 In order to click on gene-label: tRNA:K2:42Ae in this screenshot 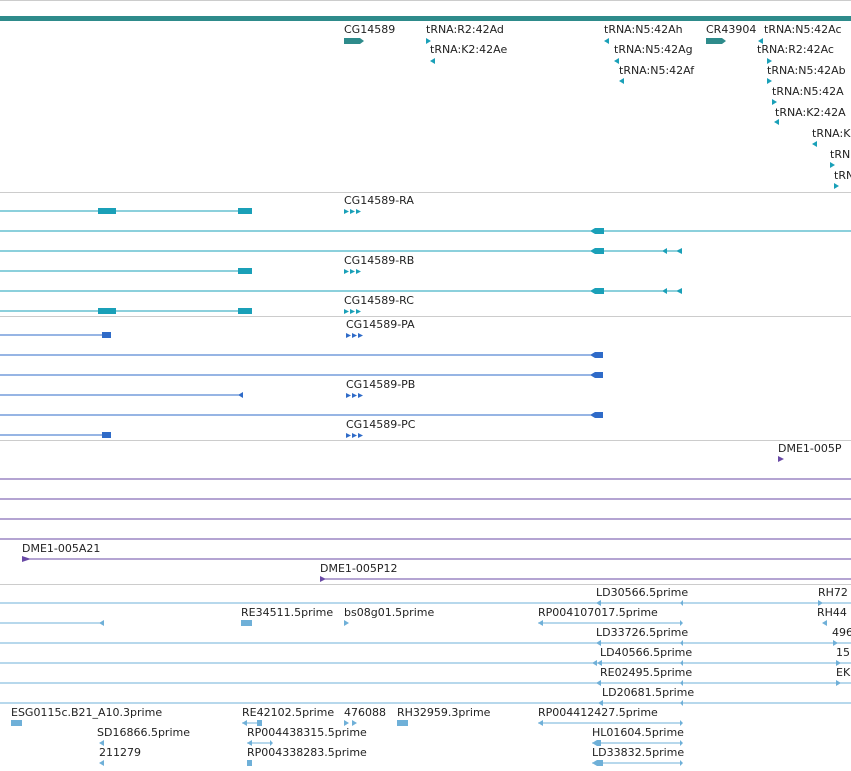, I will do `click(469, 49)`.